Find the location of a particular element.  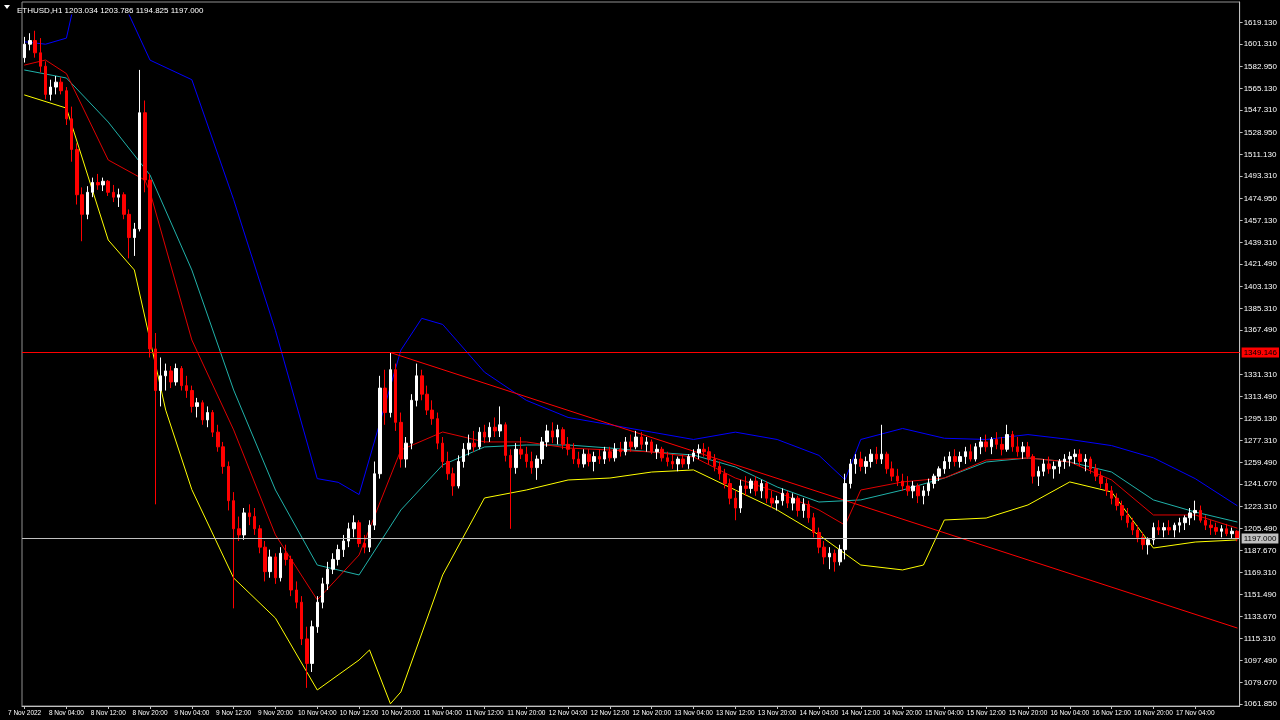

y-tick-label: 1439.310 is located at coordinates (1260, 242).